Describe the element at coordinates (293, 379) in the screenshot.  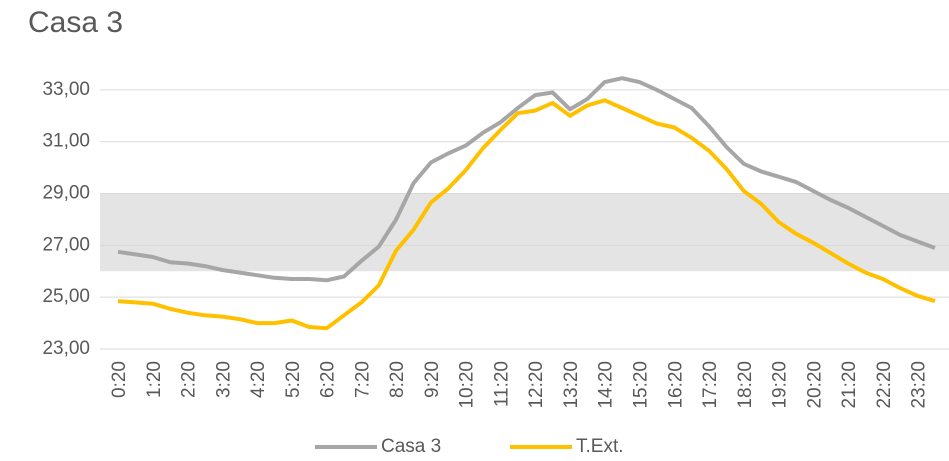
I see `x-tick-label: 5:20` at that location.